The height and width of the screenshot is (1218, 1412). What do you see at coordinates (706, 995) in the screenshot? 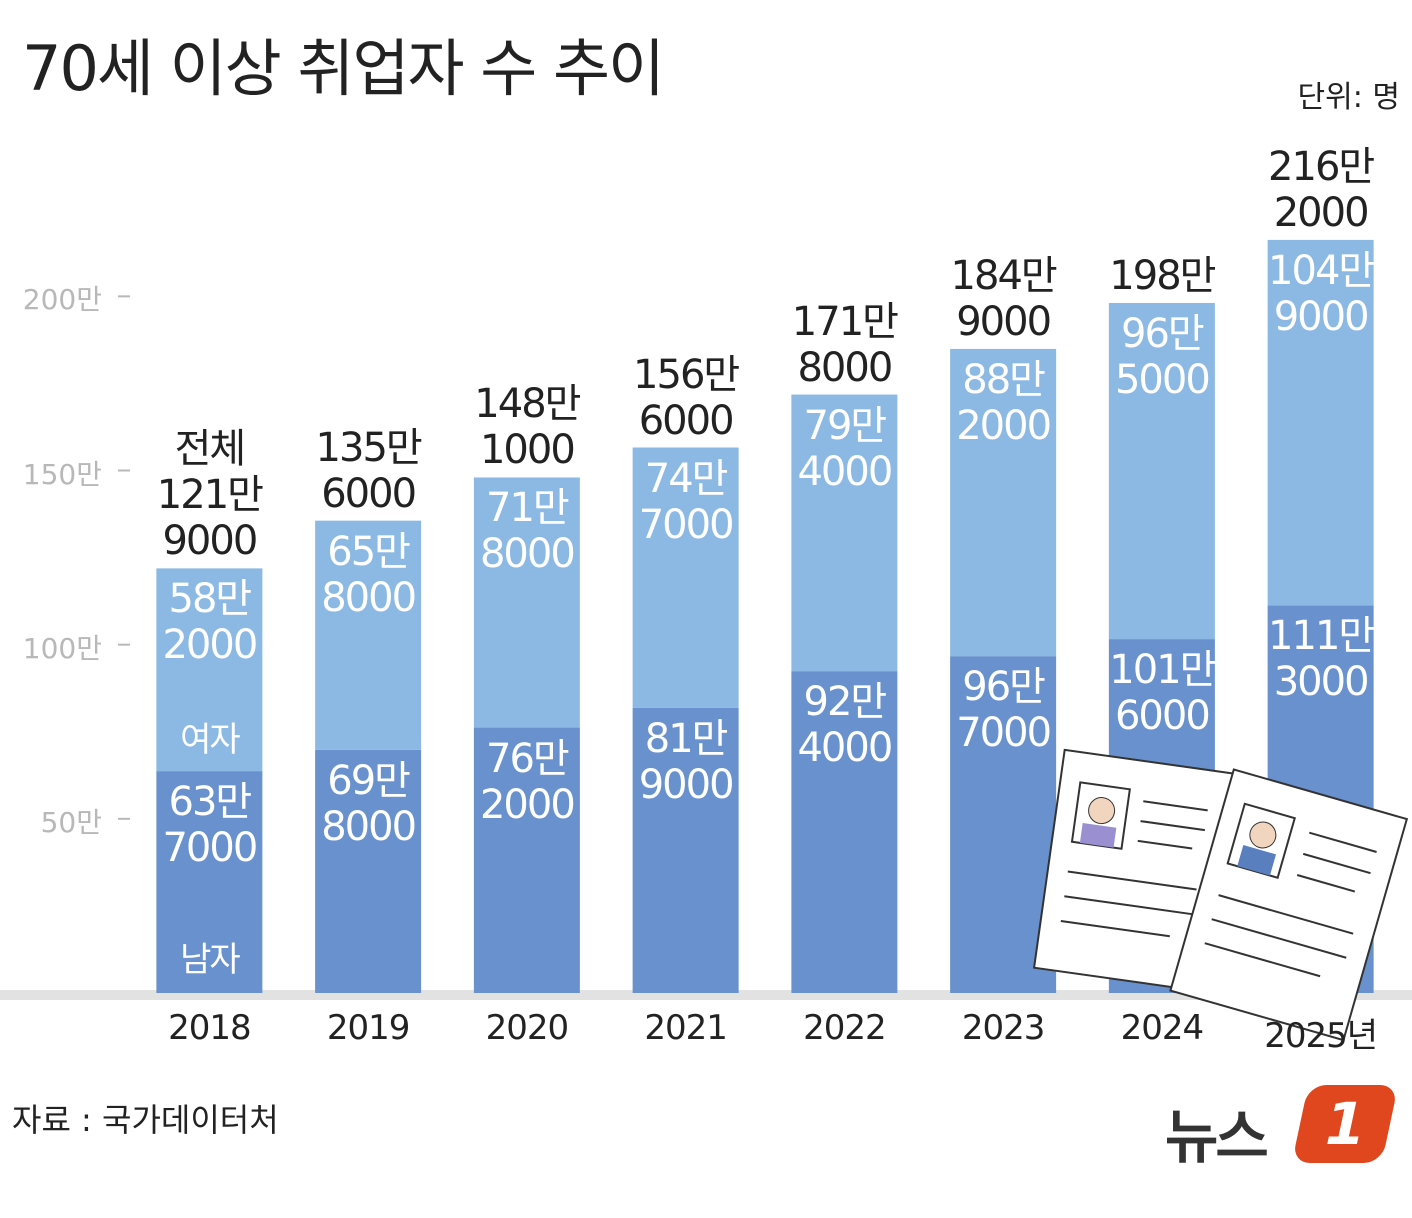
I see `baseline-shadow` at bounding box center [706, 995].